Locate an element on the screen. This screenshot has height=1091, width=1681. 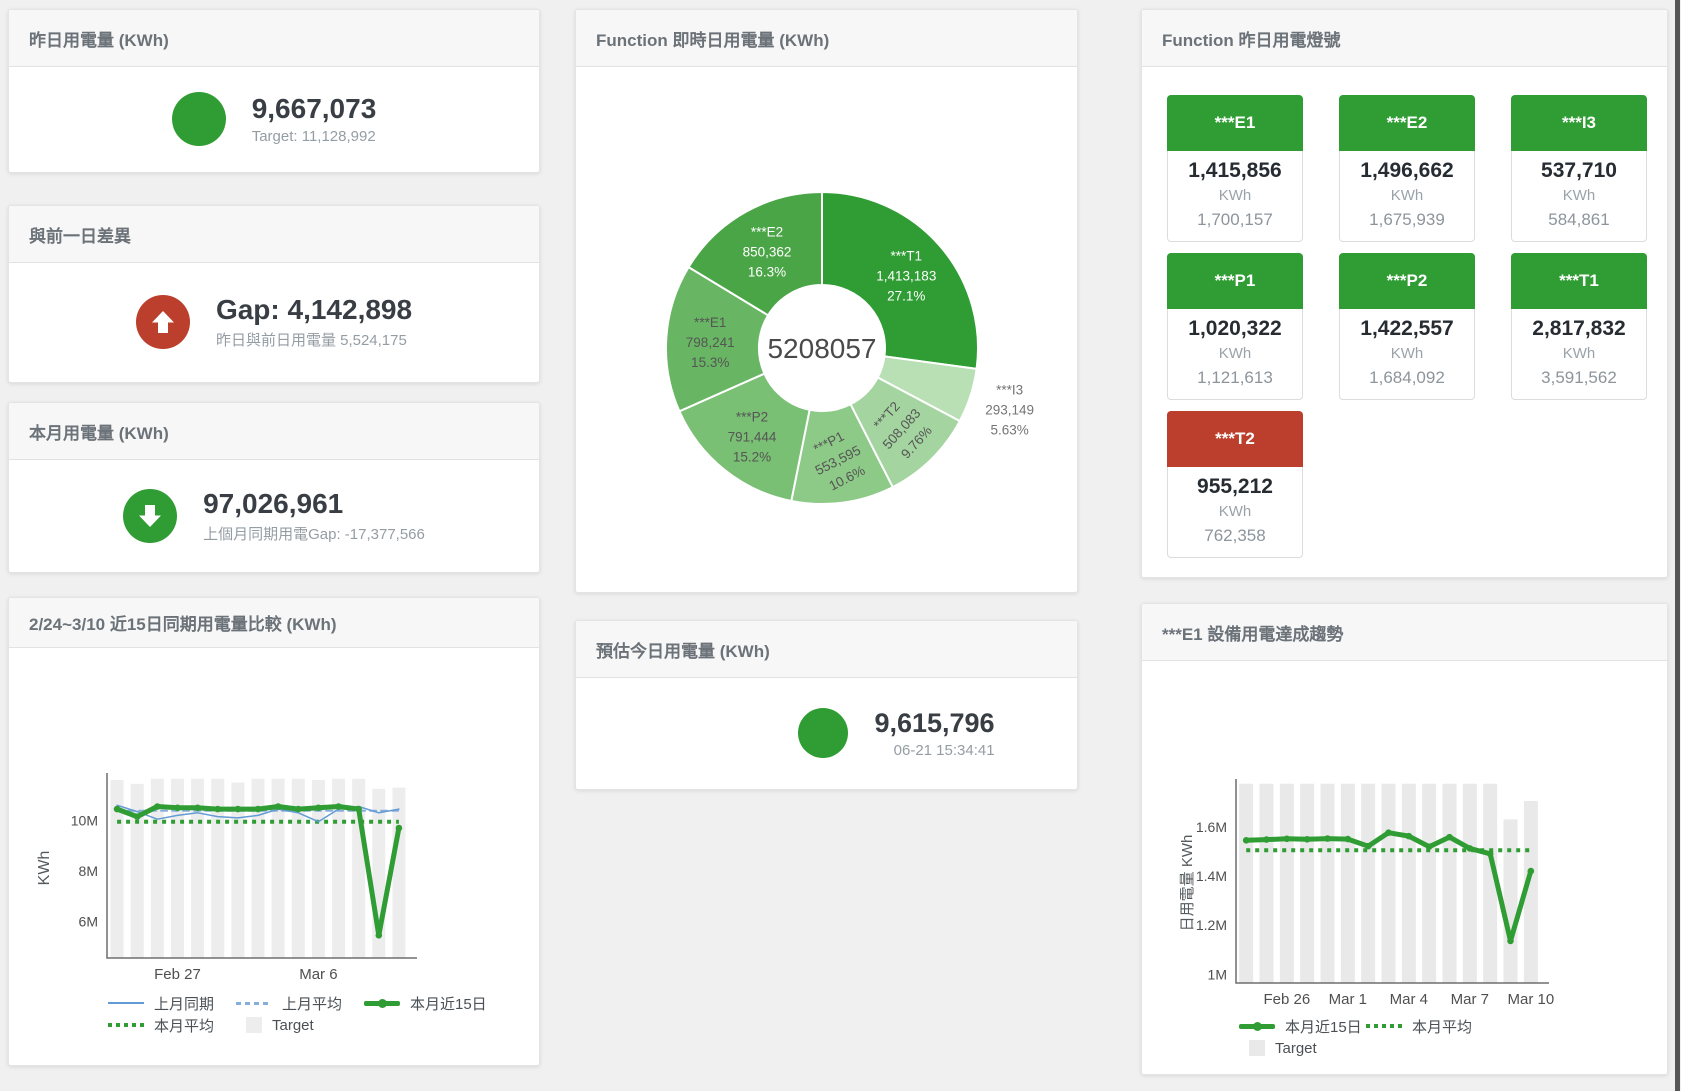
tile-status-header: ***E2 is located at coordinates (1407, 123).